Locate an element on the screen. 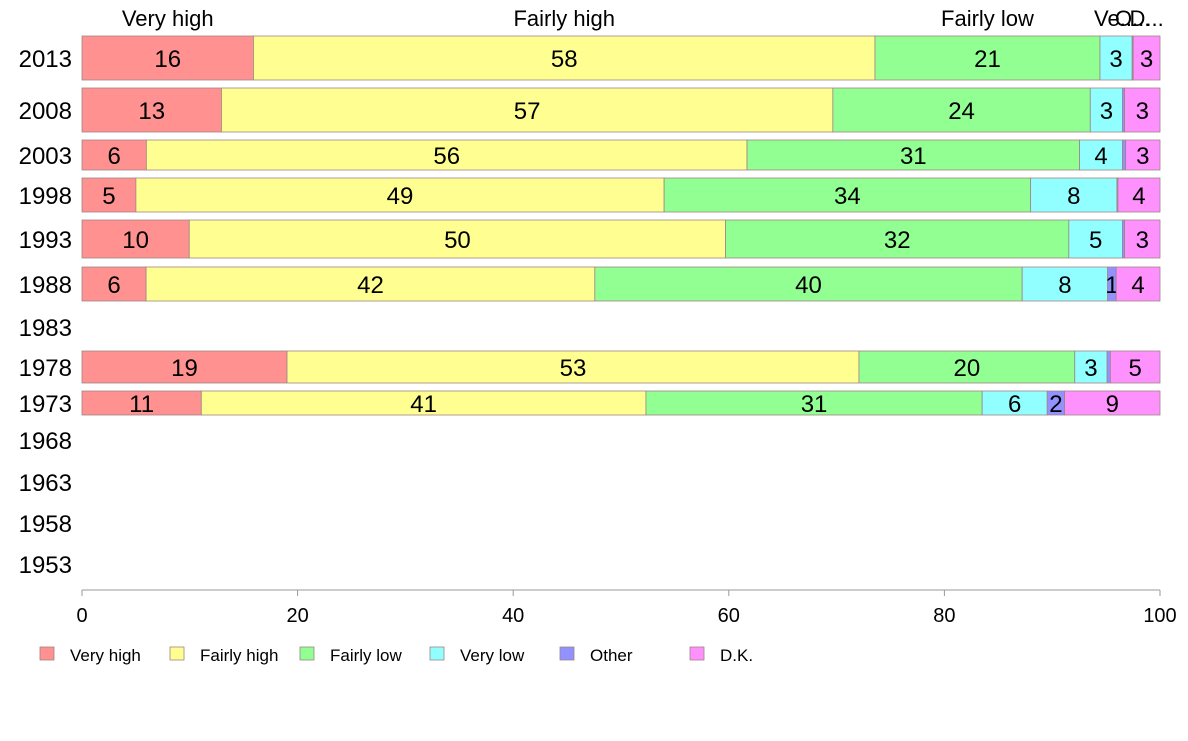  year-label-1963: 1963 is located at coordinates (45, 483).